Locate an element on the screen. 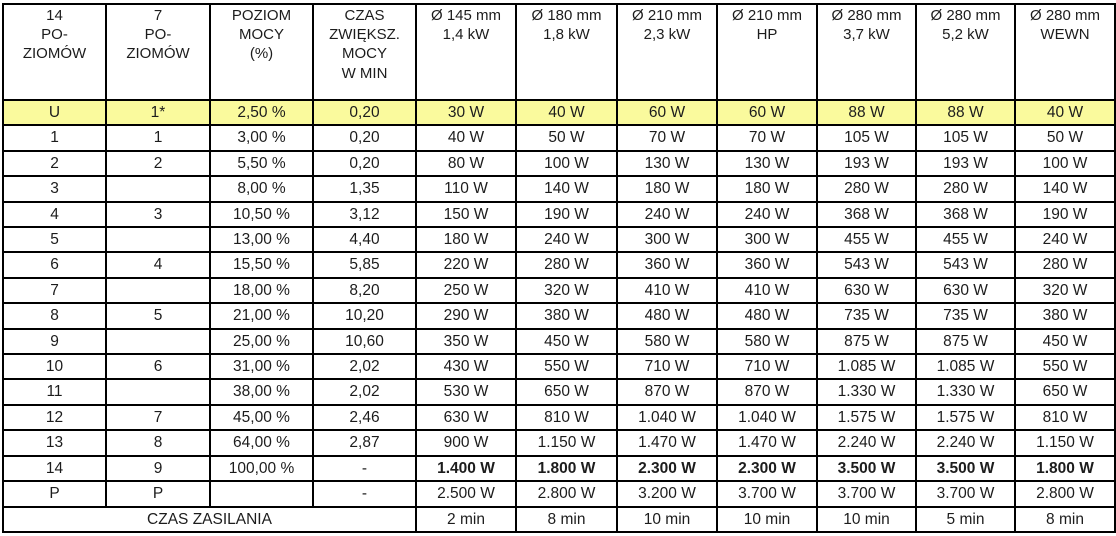 The height and width of the screenshot is (536, 1116). table-cell: 1 is located at coordinates (158, 138).